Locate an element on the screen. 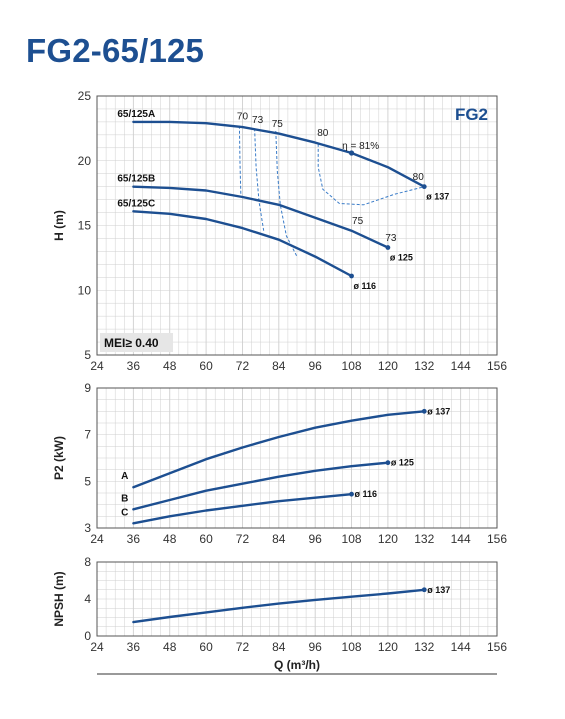  power-y-tick-label: 9 is located at coordinates (87, 388).